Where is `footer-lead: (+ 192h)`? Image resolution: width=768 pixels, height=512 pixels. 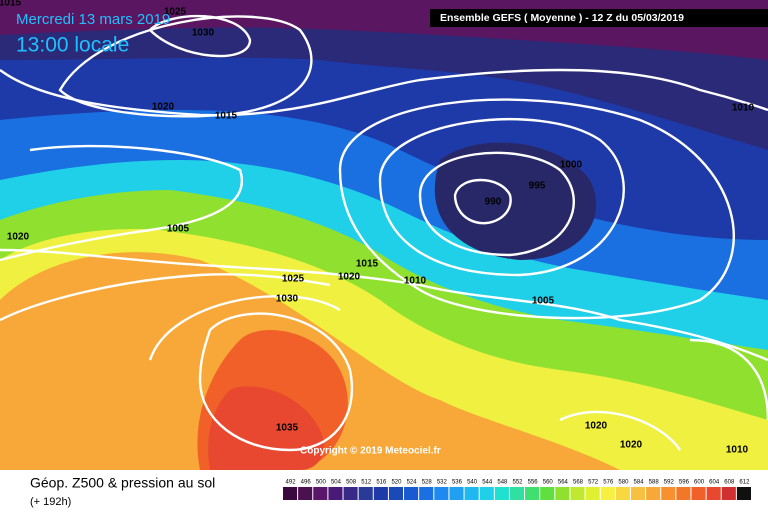 footer-lead: (+ 192h) is located at coordinates (50, 502).